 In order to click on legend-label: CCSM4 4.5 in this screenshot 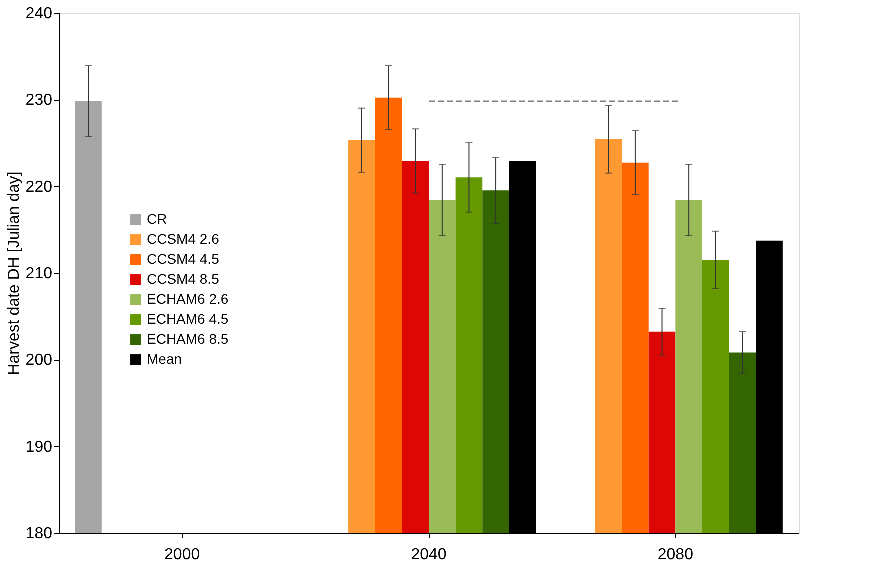, I will do `click(183, 259)`.